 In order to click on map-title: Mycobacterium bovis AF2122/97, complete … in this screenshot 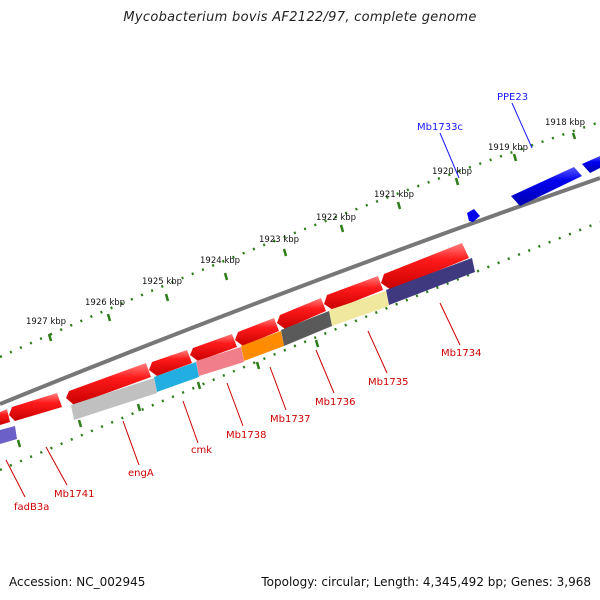, I will do `click(300, 17)`.